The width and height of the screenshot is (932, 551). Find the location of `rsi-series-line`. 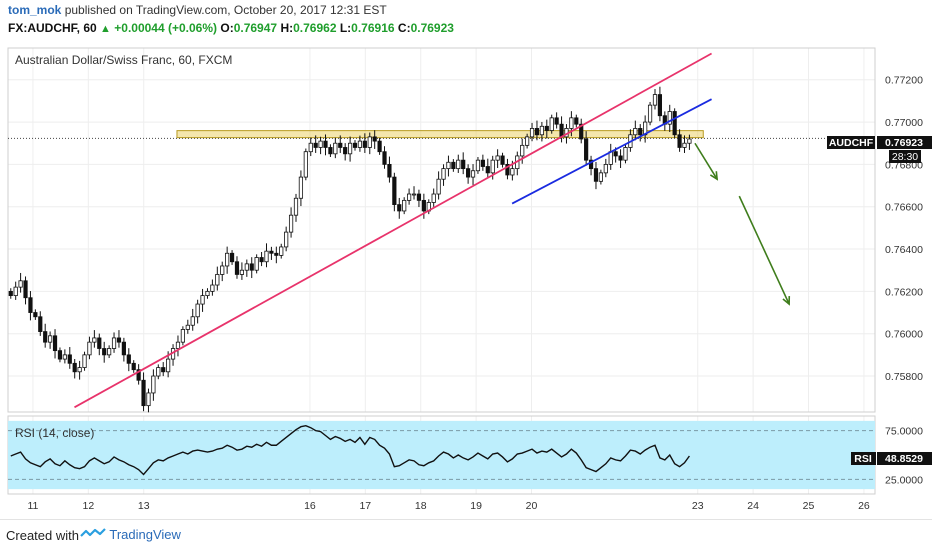

rsi-series-line is located at coordinates (350, 450).